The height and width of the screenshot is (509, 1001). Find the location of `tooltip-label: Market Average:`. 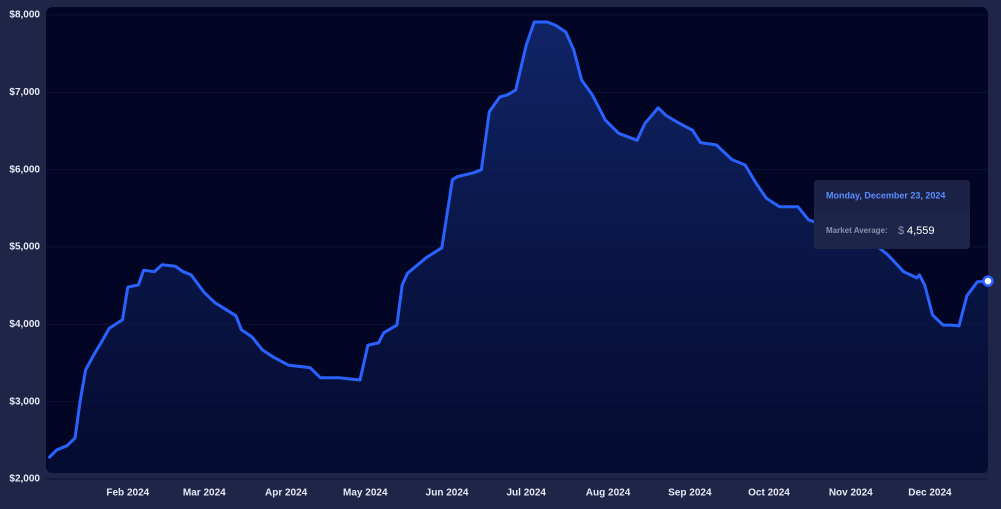

tooltip-label: Market Average: is located at coordinates (857, 230).